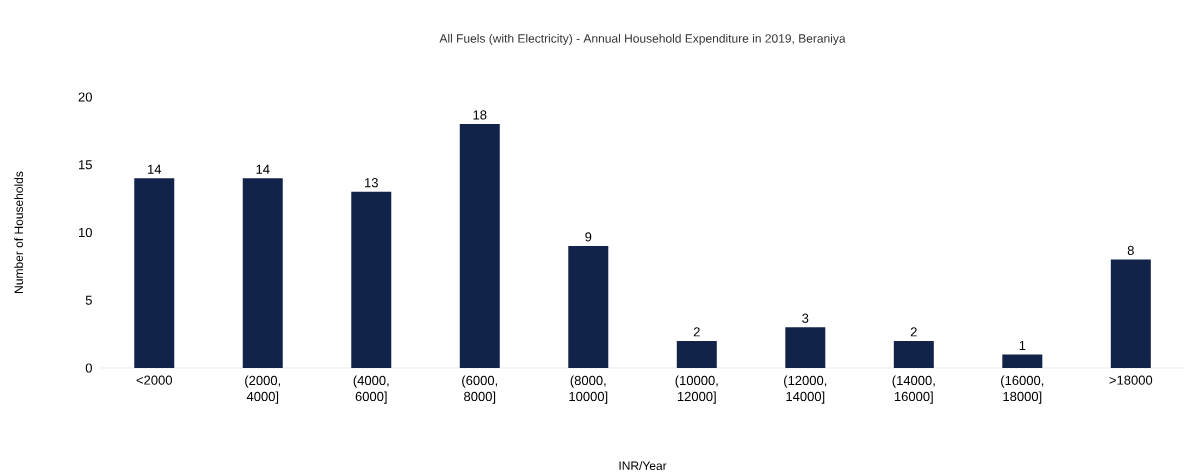 The image size is (1193, 474). Describe the element at coordinates (85, 232) in the screenshot. I see `y-tick-label: 10` at that location.